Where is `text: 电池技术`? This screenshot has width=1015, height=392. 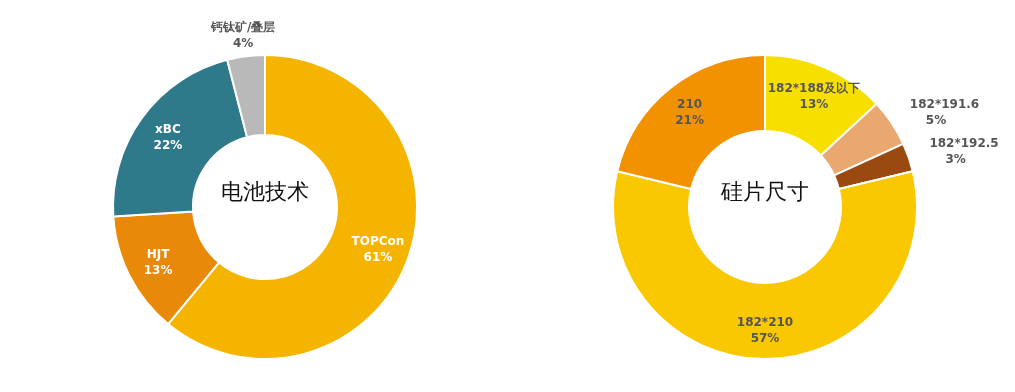 text: 电池技术 is located at coordinates (265, 191).